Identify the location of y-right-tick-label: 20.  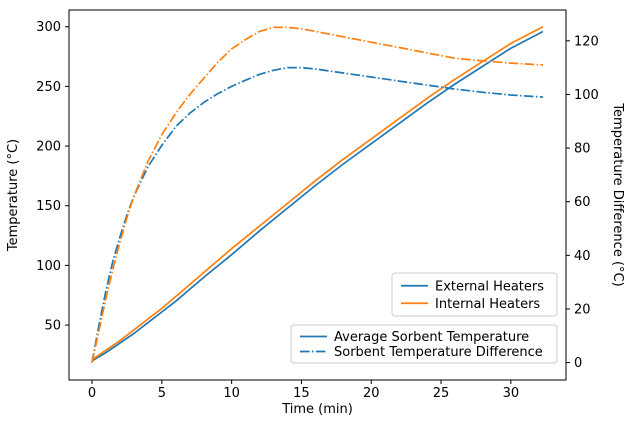
(582, 309).